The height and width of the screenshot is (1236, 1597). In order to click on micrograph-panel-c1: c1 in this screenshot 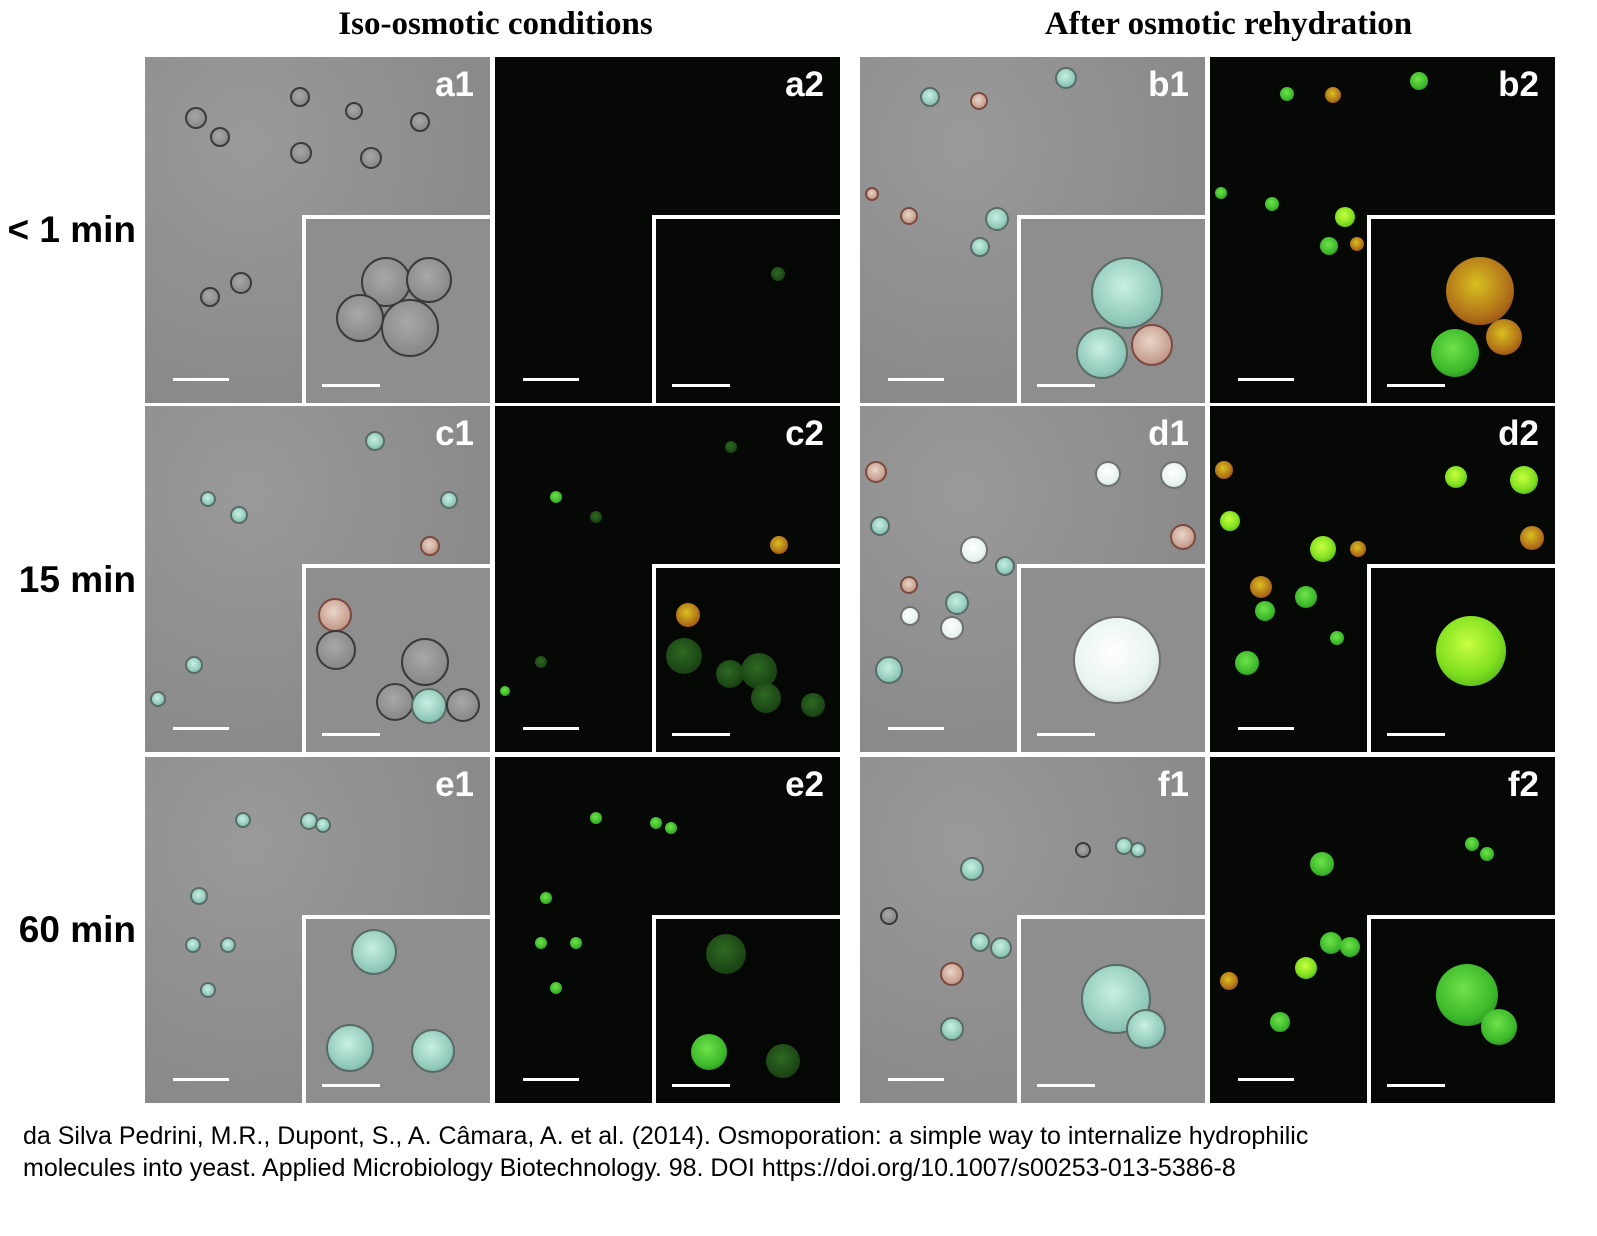, I will do `click(317, 579)`.